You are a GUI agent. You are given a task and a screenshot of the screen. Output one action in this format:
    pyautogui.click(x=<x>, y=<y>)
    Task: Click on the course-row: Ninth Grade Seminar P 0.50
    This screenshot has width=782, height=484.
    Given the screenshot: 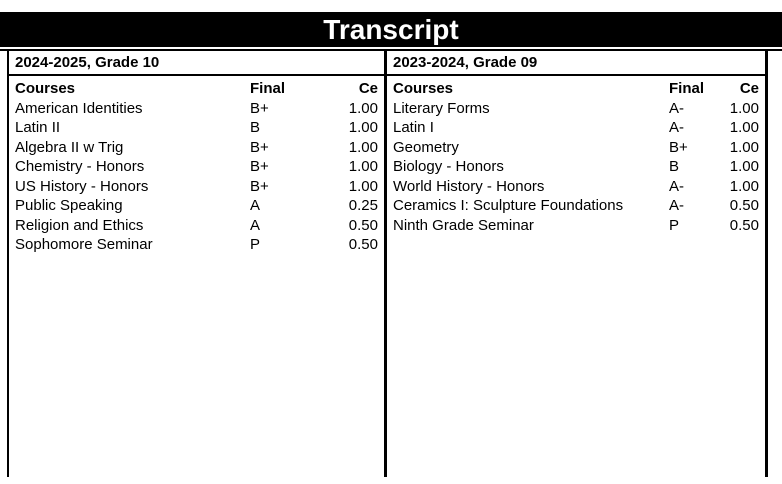 What is the action you would take?
    pyautogui.click(x=576, y=226)
    